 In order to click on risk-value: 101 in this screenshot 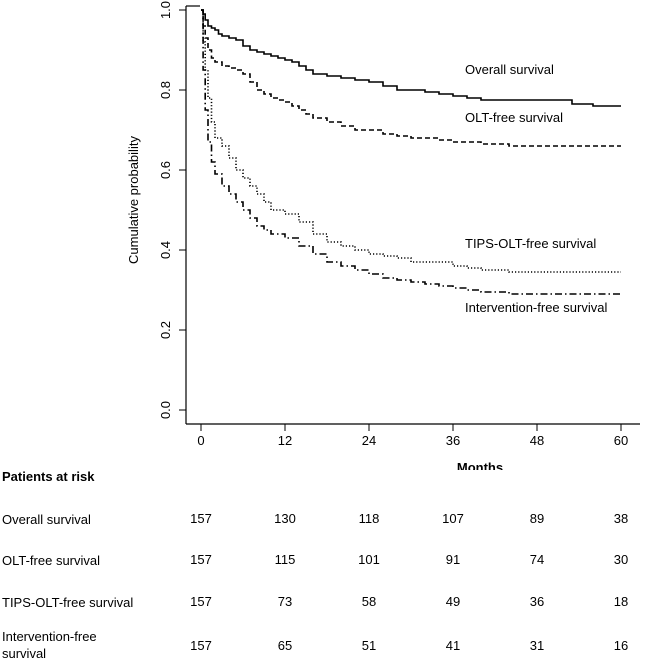, I will do `click(369, 559)`.